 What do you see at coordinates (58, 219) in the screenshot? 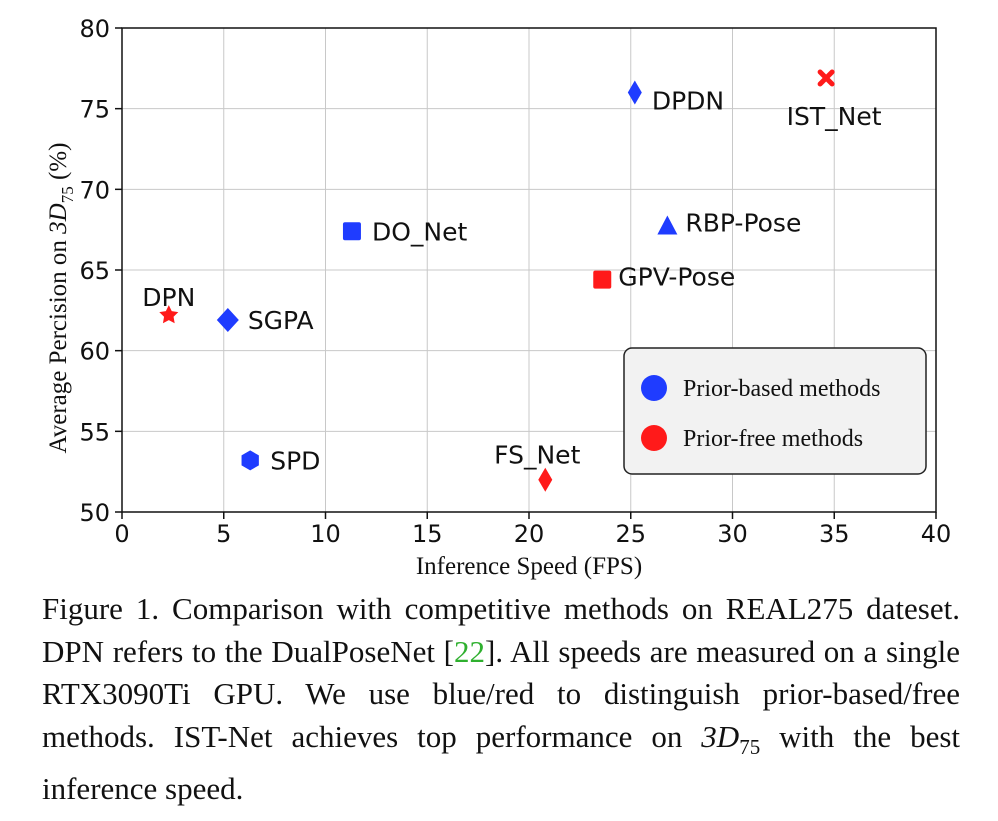
I see `y-label-var: 3D` at bounding box center [58, 219].